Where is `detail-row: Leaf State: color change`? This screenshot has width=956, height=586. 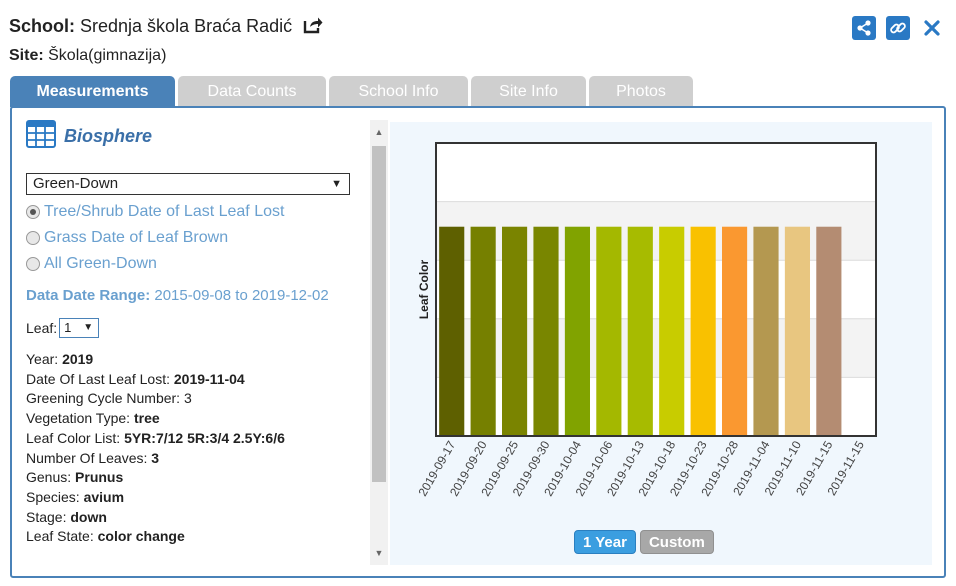
detail-row: Leaf State: color change is located at coordinates (196, 537).